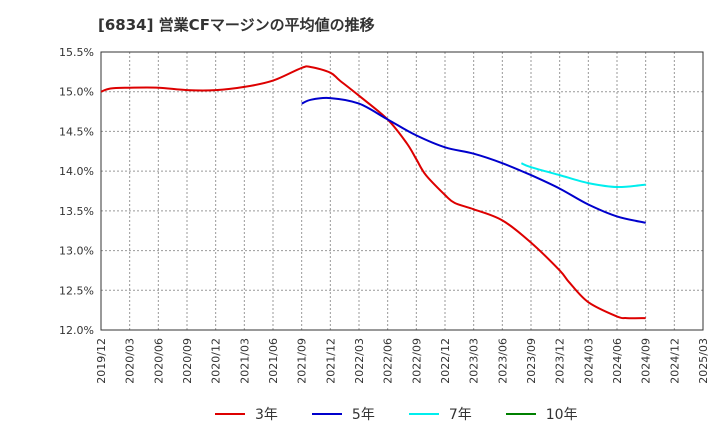 The image size is (720, 440). What do you see at coordinates (130, 361) in the screenshot?
I see `x-tick-label: 2020/03` at bounding box center [130, 361].